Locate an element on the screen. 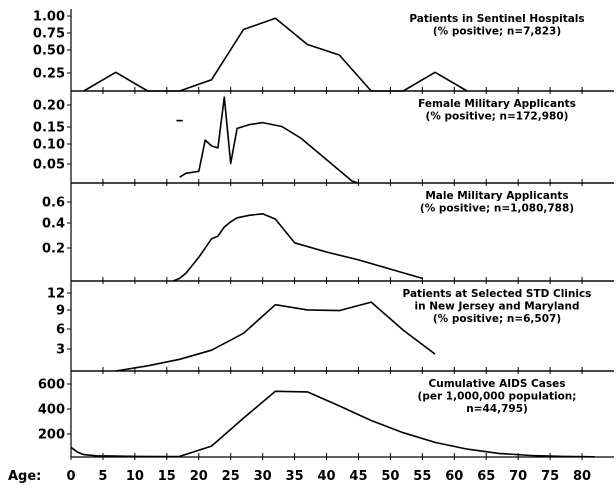 The image size is (616, 485). x-tick-label: 25 is located at coordinates (231, 476).